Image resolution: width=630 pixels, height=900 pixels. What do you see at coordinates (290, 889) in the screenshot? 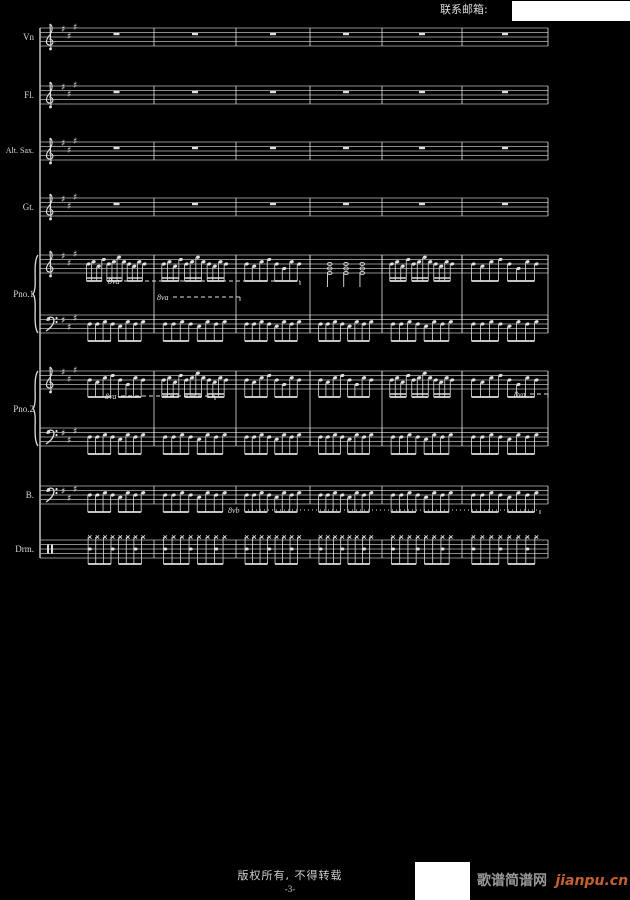
I see `page-number: -3-` at bounding box center [290, 889].